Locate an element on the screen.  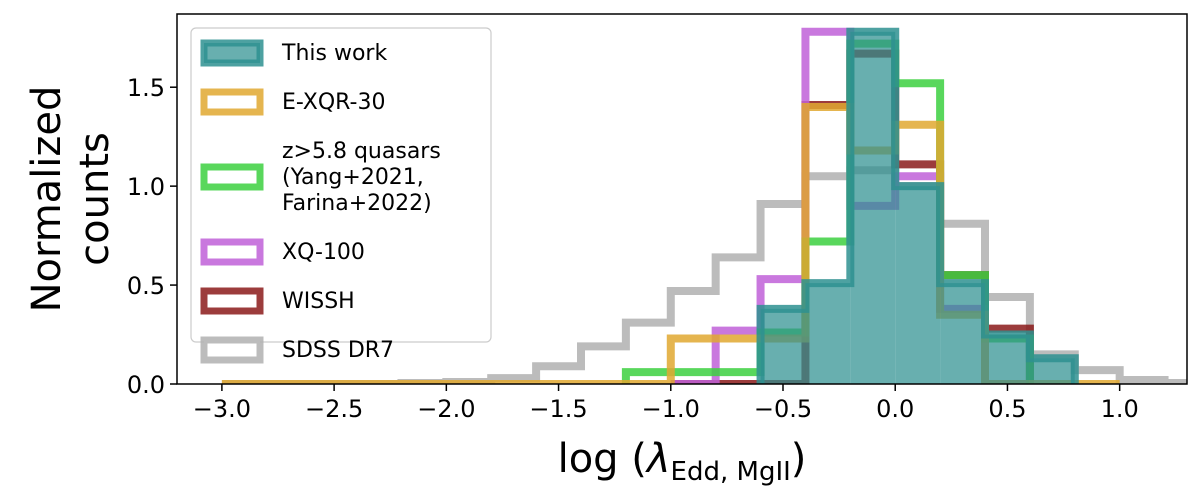
x-tick-label: 0.0 is located at coordinates (895, 409).